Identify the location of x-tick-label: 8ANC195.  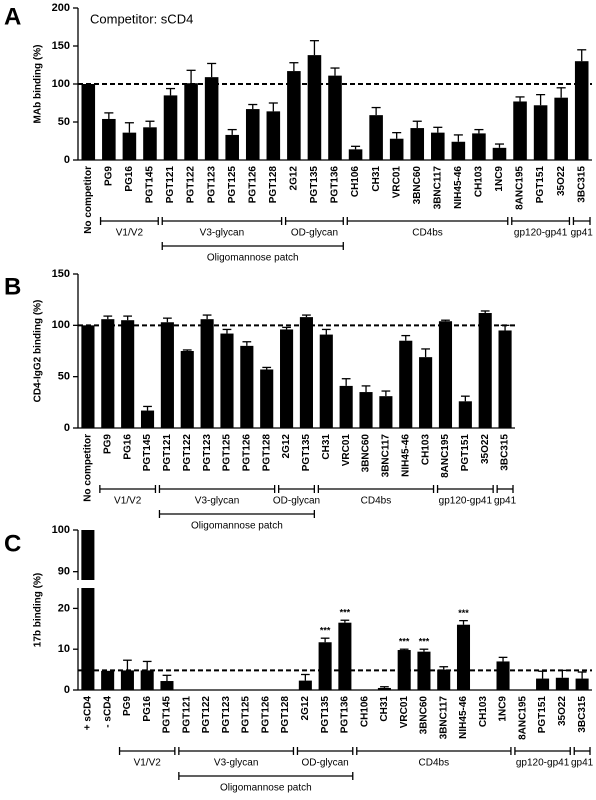
(520, 188).